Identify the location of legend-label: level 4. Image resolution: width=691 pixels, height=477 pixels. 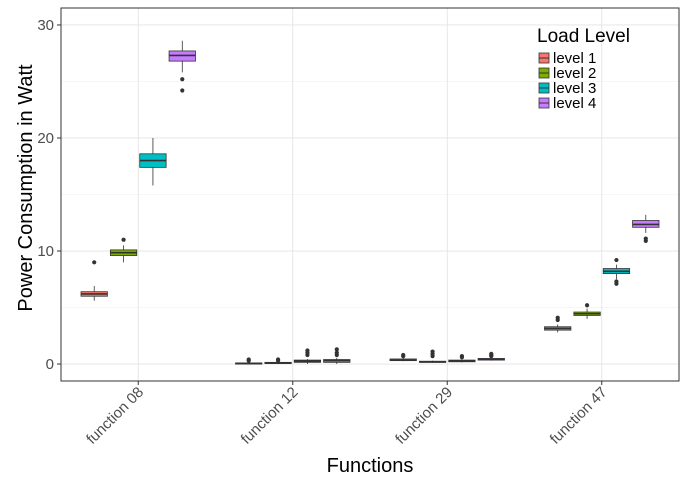
(574, 103).